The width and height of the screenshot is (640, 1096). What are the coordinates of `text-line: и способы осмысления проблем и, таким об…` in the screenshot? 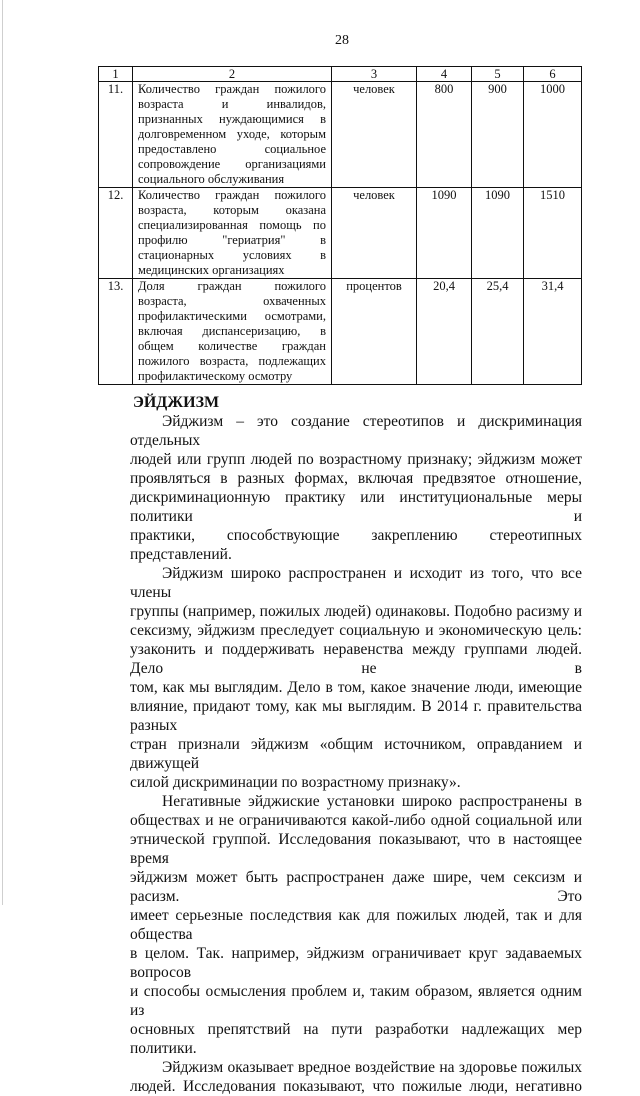 It's located at (356, 1001).